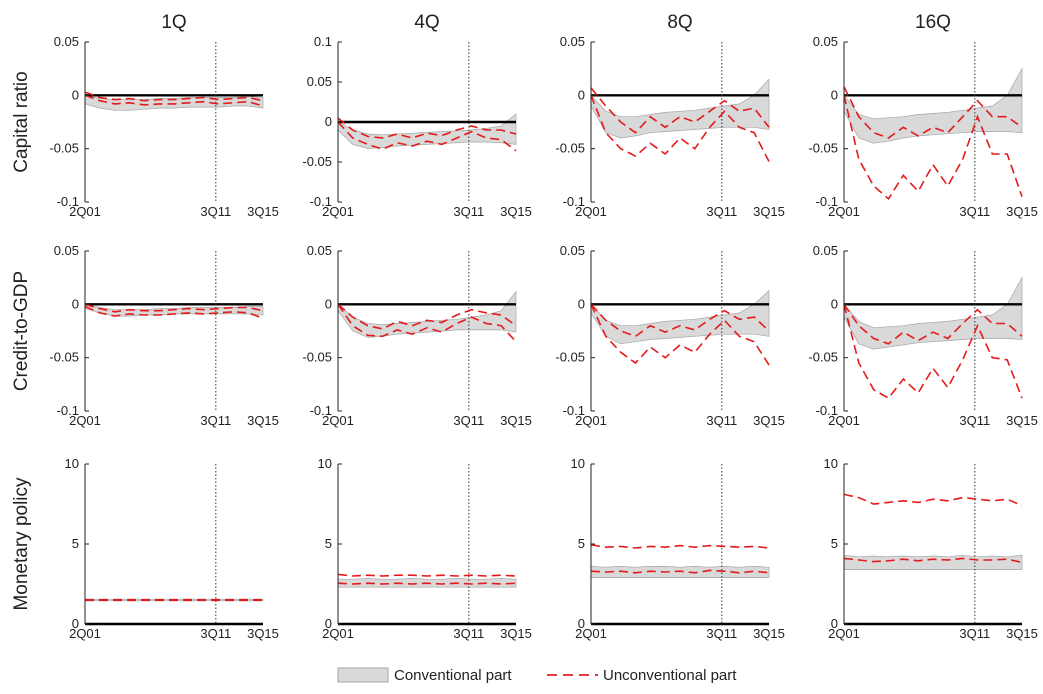  I want to click on panel-r2-c2: 0 5 10 2Q01 3Q11 3Q15, so click(678, 548).